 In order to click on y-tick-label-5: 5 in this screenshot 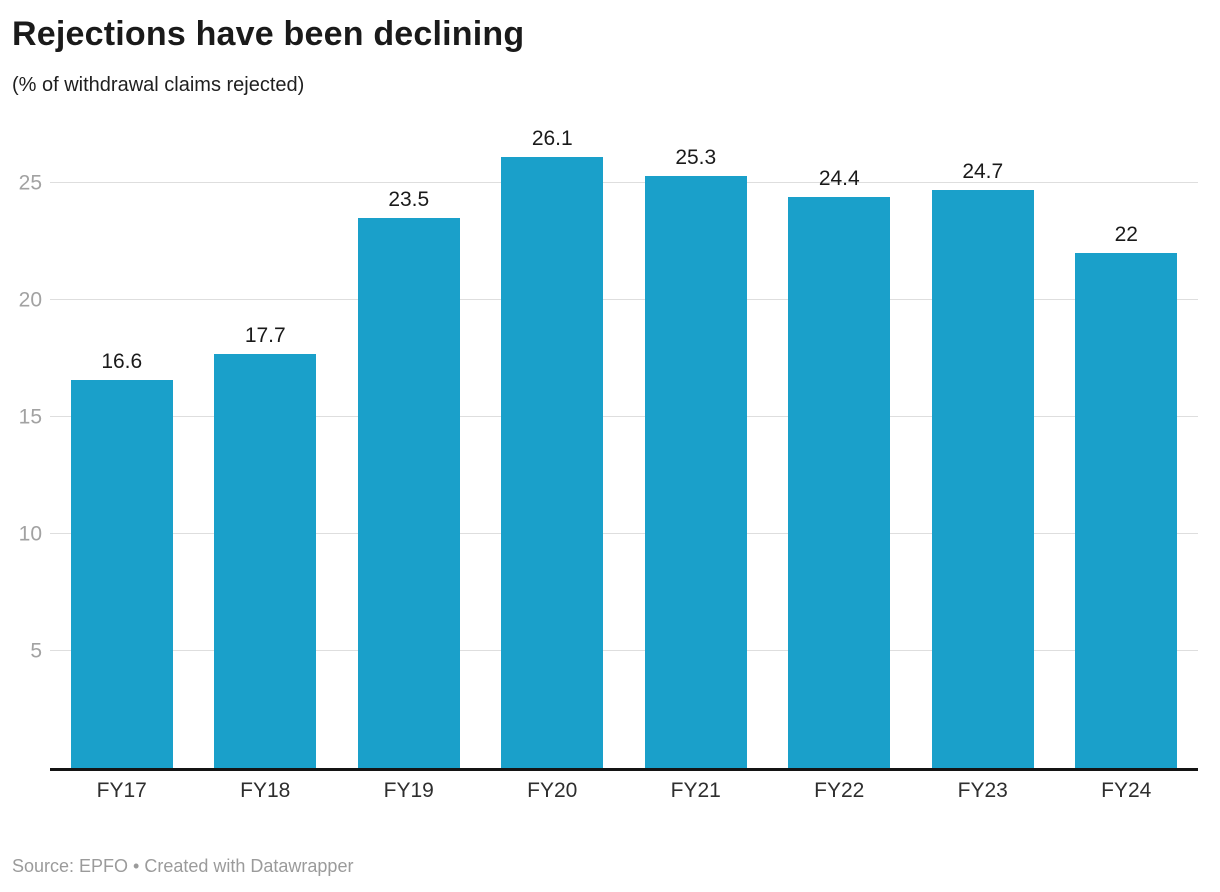, I will do `click(36, 651)`.